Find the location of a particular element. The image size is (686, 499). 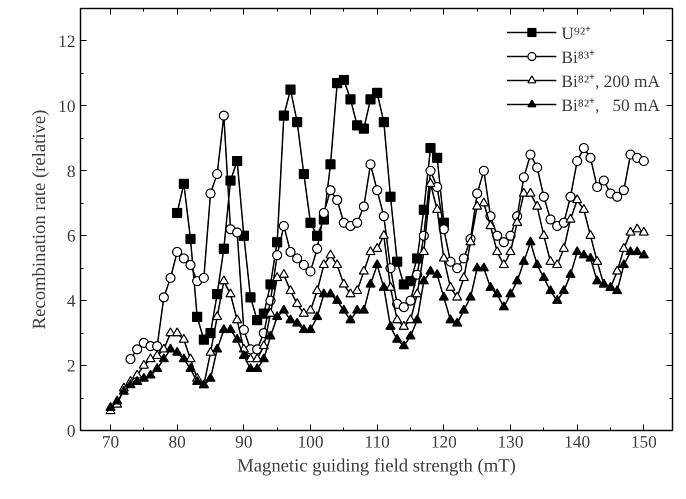

y-tick-label: 8 is located at coordinates (71, 171).